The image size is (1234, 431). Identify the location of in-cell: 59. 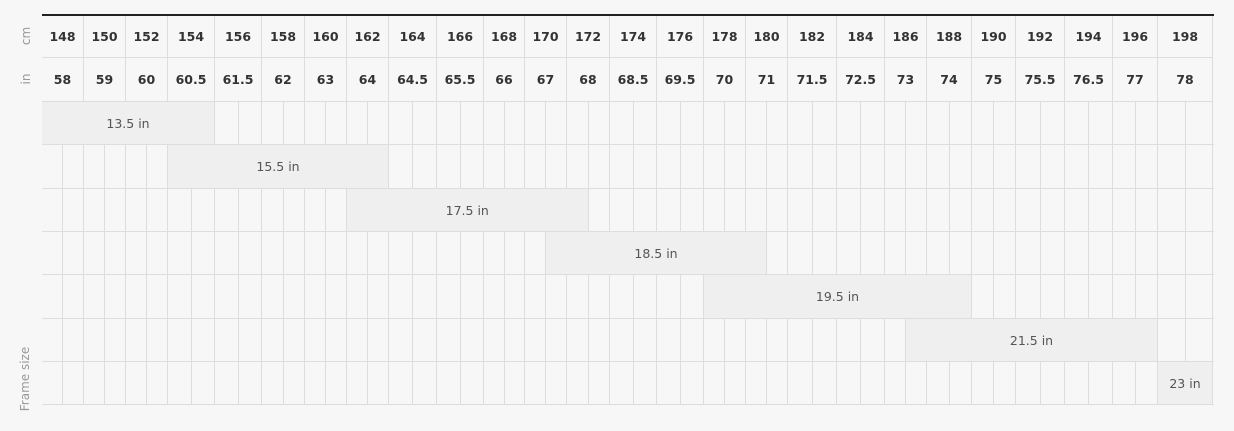
(105, 80).